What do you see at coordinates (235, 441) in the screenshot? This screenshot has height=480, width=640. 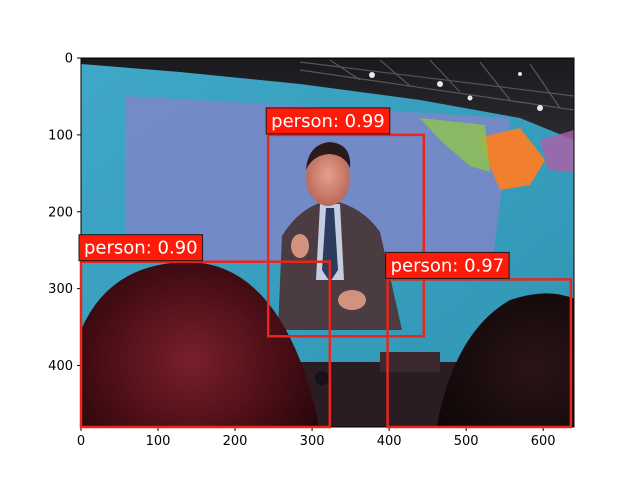 I see `x-tick-label: 200` at bounding box center [235, 441].